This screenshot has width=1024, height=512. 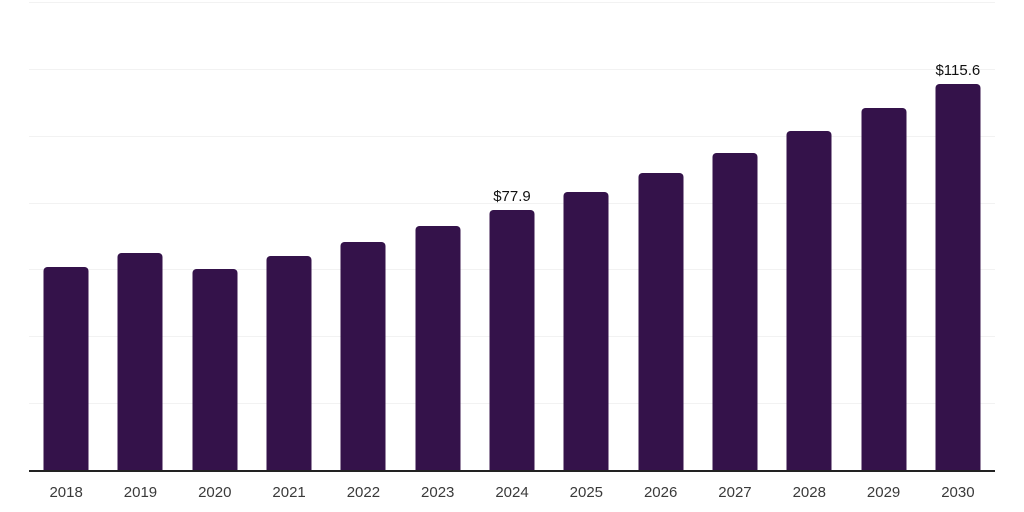 I want to click on bar-column-2023, so click(x=438, y=236).